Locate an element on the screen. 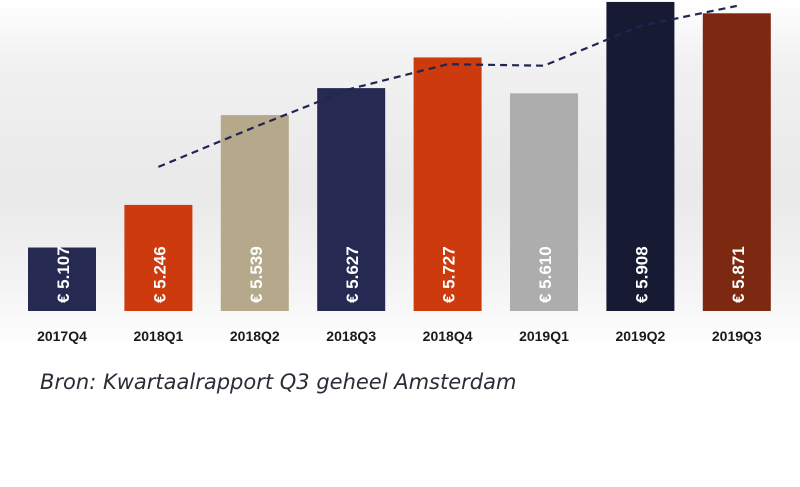 Image resolution: width=800 pixels, height=487 pixels. category-label-2019Q1: 2019Q1 is located at coordinates (544, 336).